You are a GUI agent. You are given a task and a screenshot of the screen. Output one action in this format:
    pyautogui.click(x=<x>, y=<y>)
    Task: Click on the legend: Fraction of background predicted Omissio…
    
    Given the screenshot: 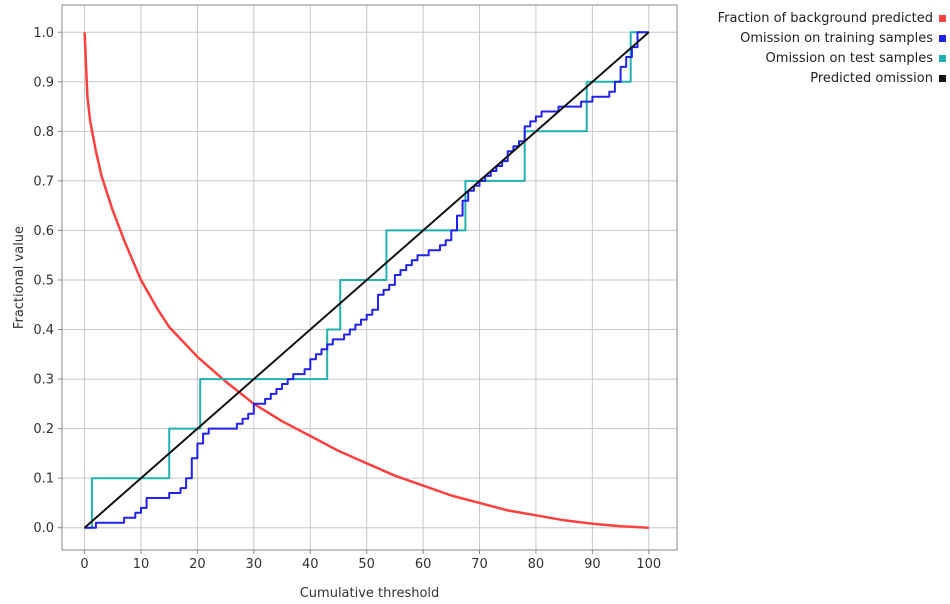 What is the action you would take?
    pyautogui.click(x=807, y=48)
    